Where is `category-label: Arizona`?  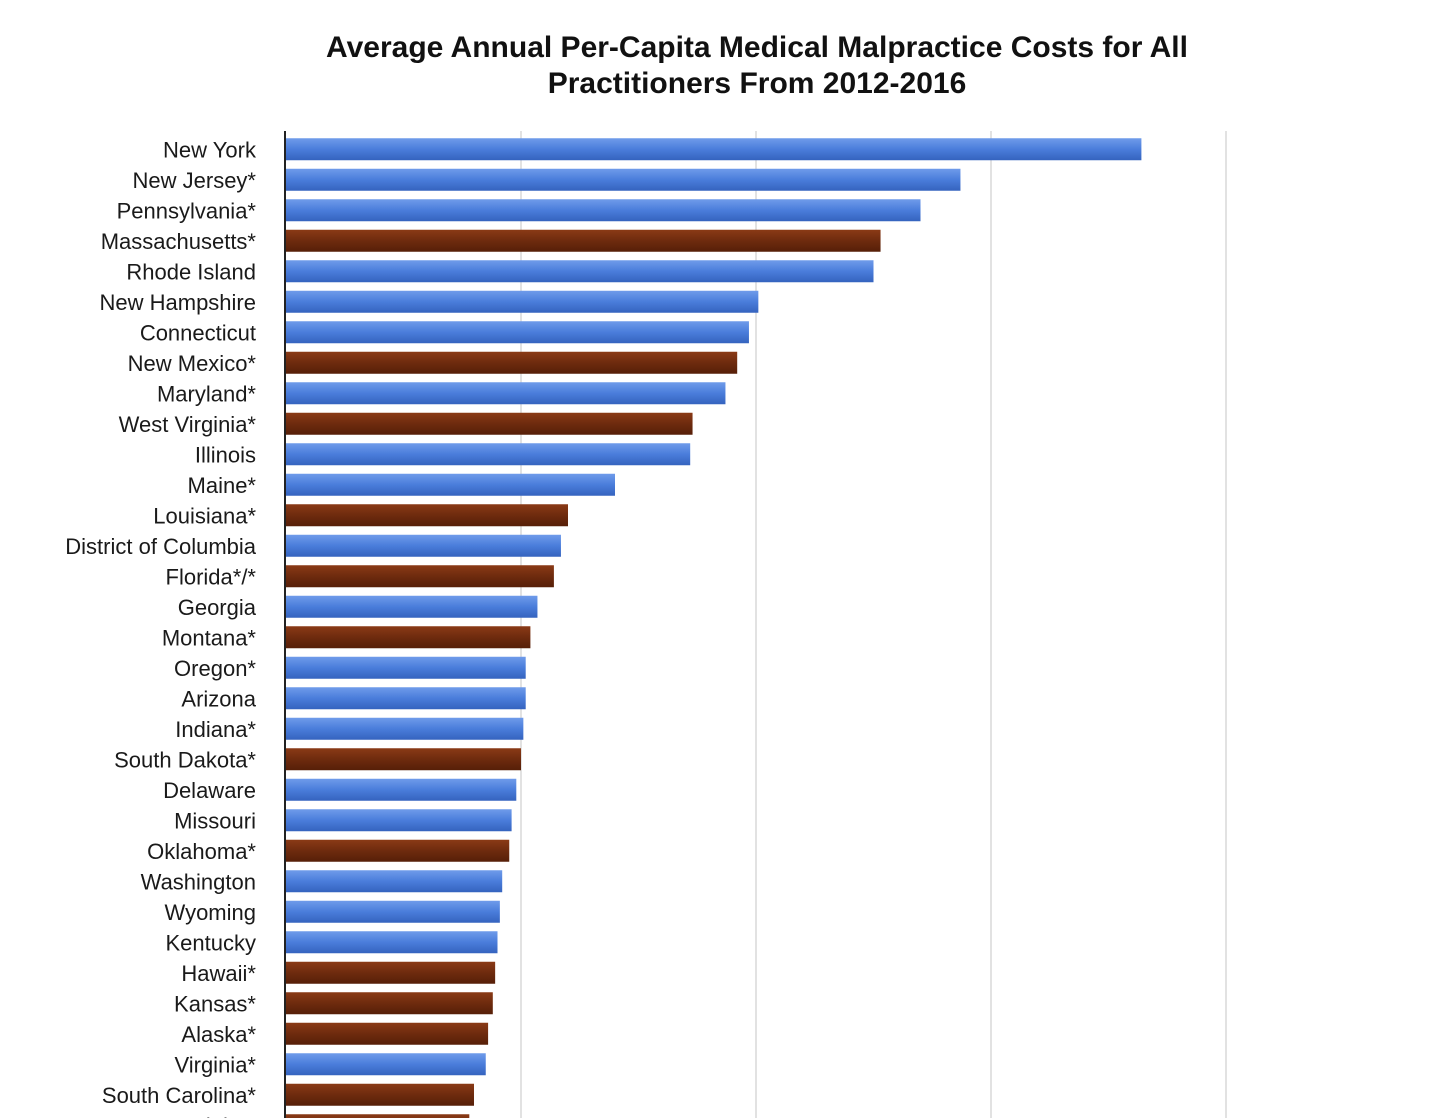 category-label: Arizona is located at coordinates (218, 698).